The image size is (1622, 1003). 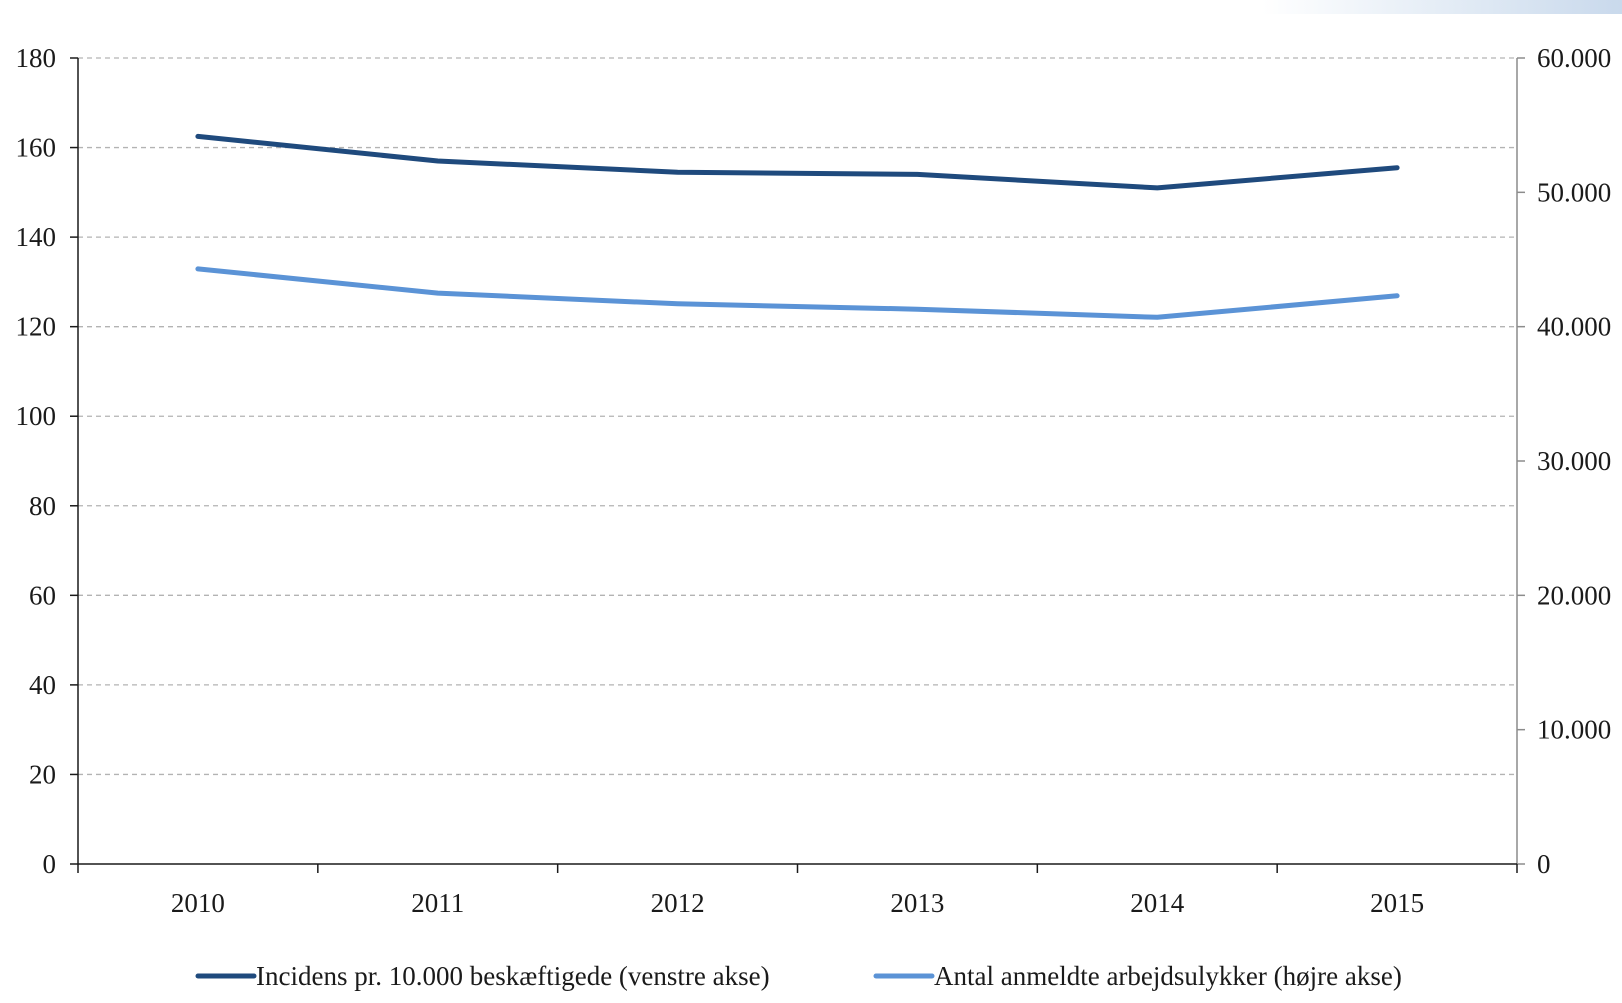 What do you see at coordinates (1157, 903) in the screenshot?
I see `x-tick-label: 2014` at bounding box center [1157, 903].